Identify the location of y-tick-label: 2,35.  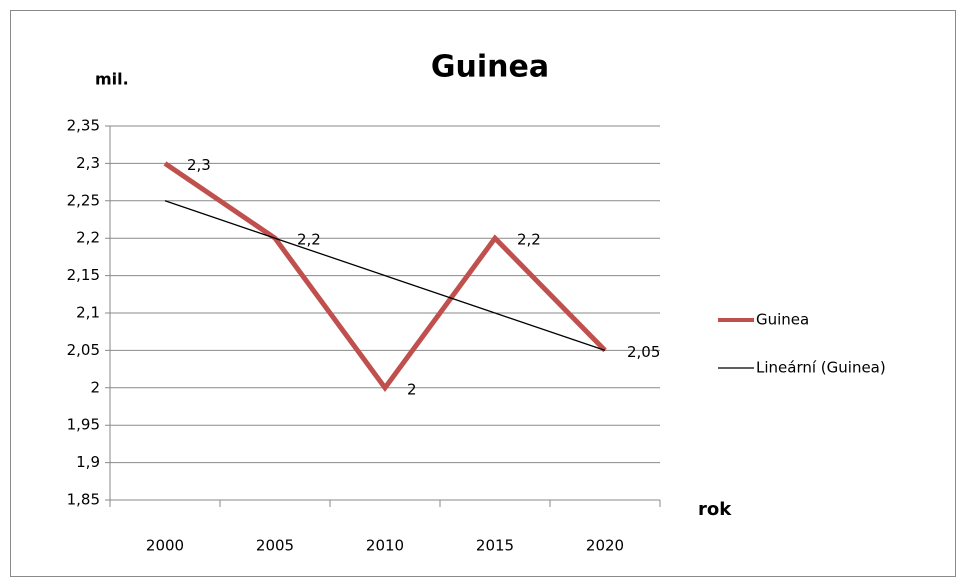
(83, 126).